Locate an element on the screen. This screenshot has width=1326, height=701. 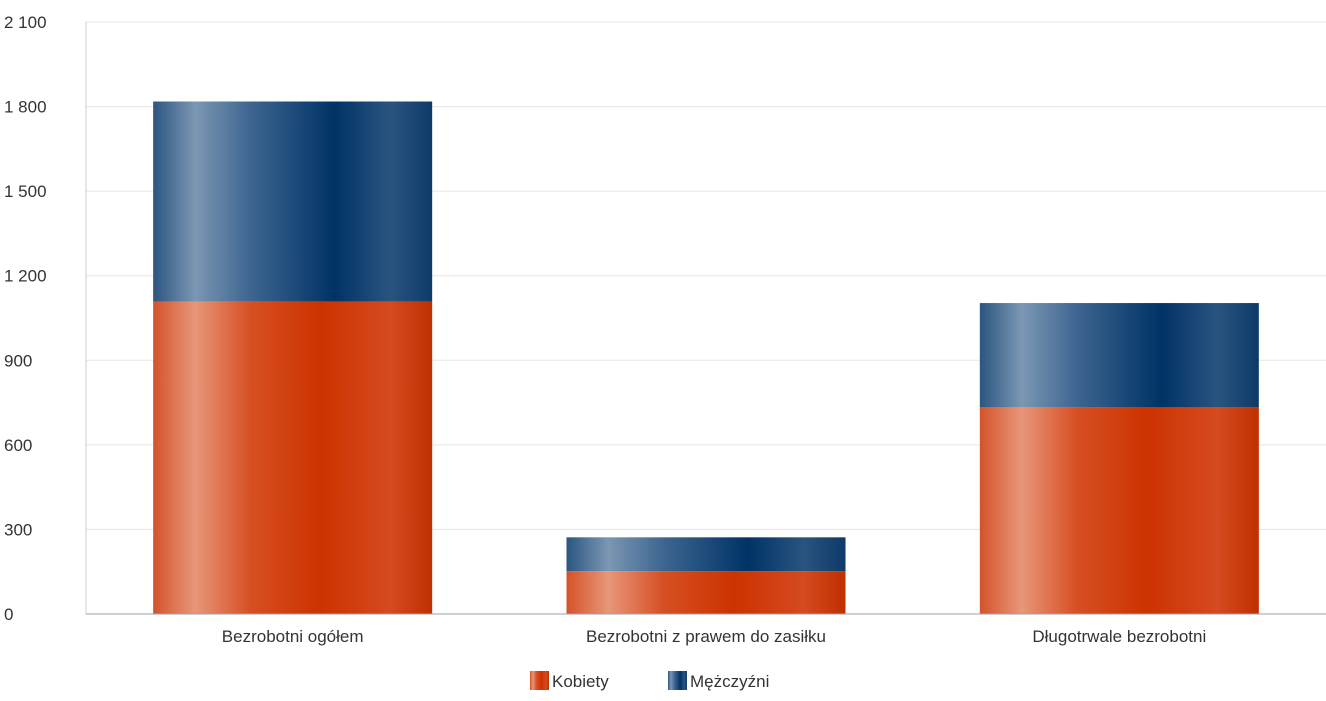
y-tick-label: 300 is located at coordinates (18, 529).